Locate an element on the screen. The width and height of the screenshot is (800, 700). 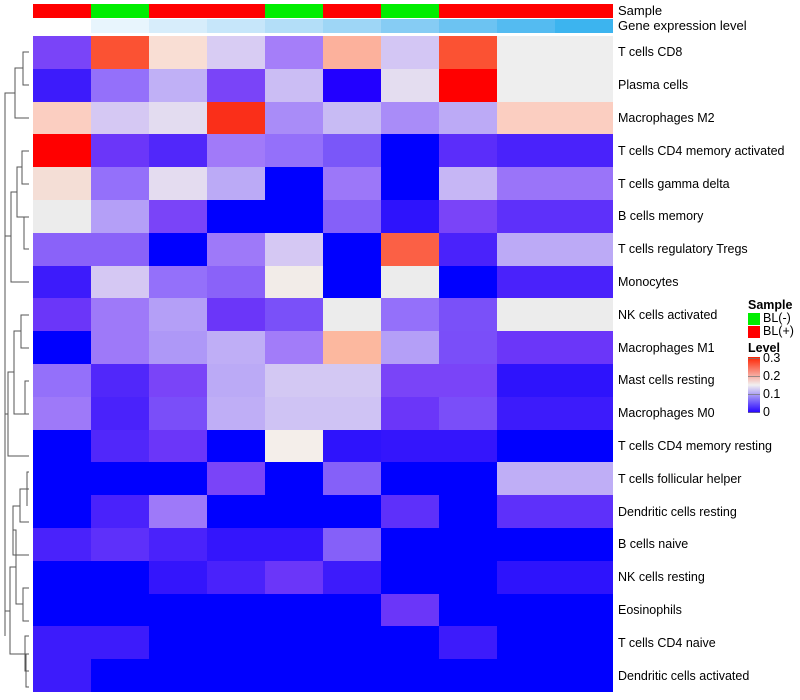
legend-panel: Sample BL(-) BL(+) Level 0.3 0.2 0.1 0 is located at coordinates (774, 358).